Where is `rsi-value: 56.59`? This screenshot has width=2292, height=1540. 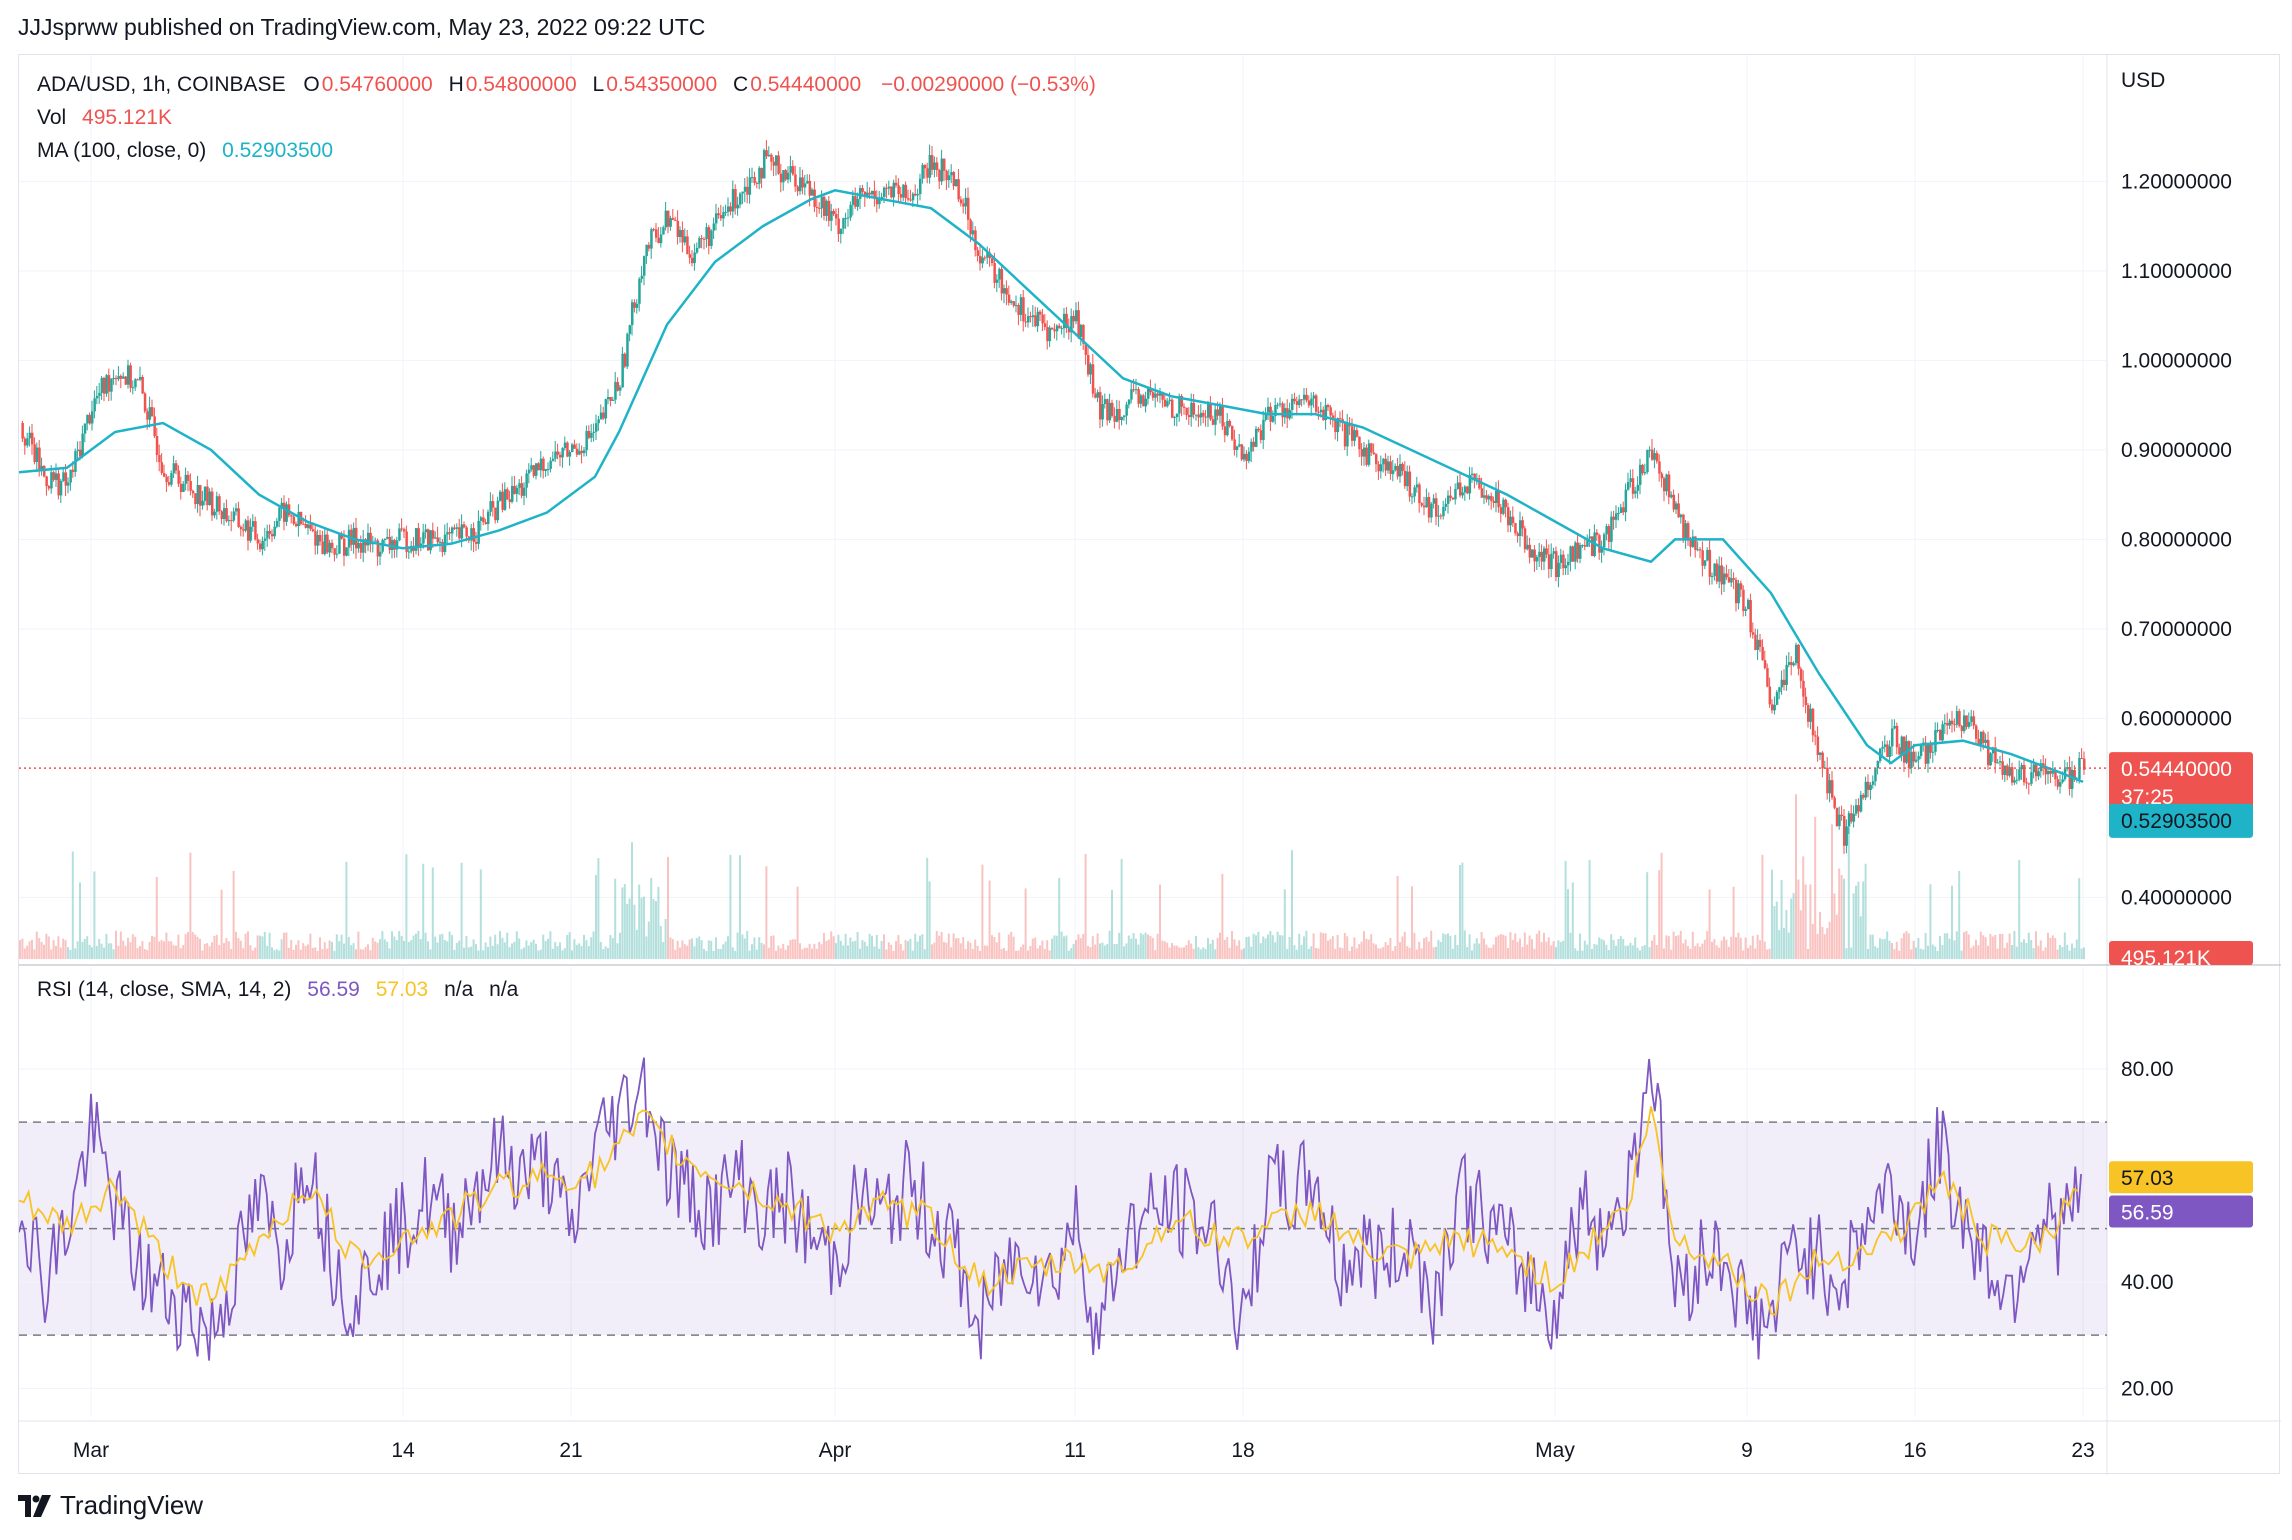 rsi-value: 56.59 is located at coordinates (333, 989).